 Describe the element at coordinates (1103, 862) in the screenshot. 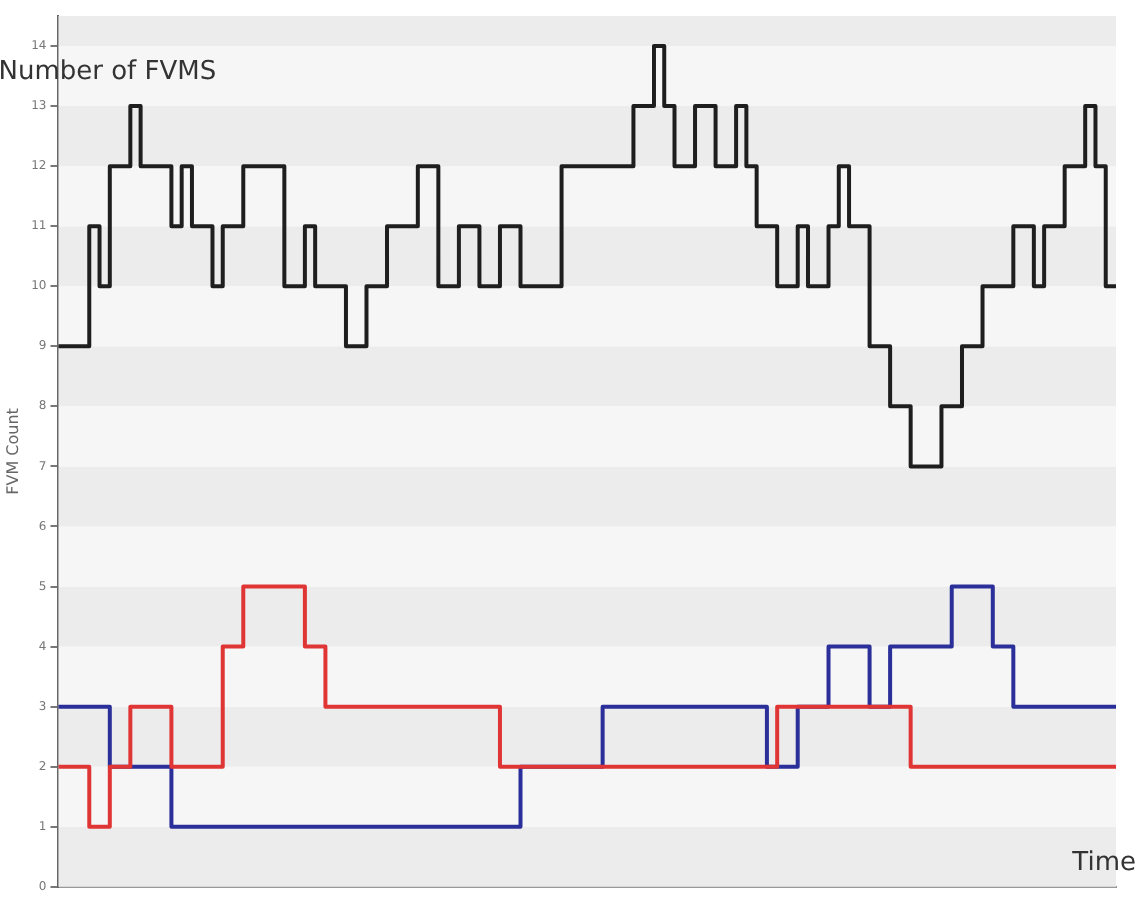

I see `x-axis-title: Time` at that location.